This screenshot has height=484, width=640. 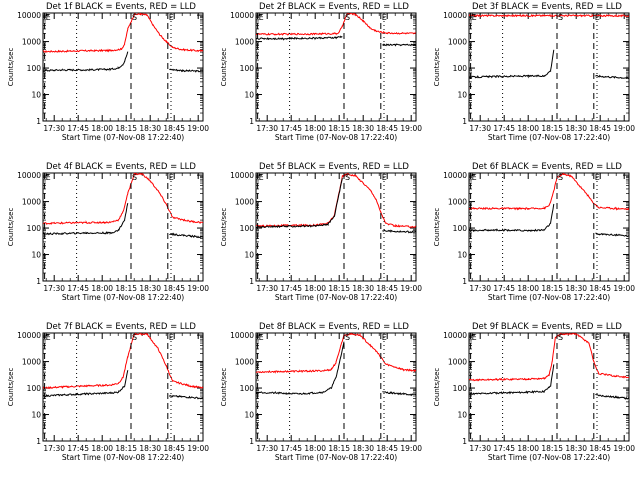 What do you see at coordinates (334, 167) in the screenshot?
I see `chart-title: Det 5f BLACK = Events, RED = LLD` at bounding box center [334, 167].